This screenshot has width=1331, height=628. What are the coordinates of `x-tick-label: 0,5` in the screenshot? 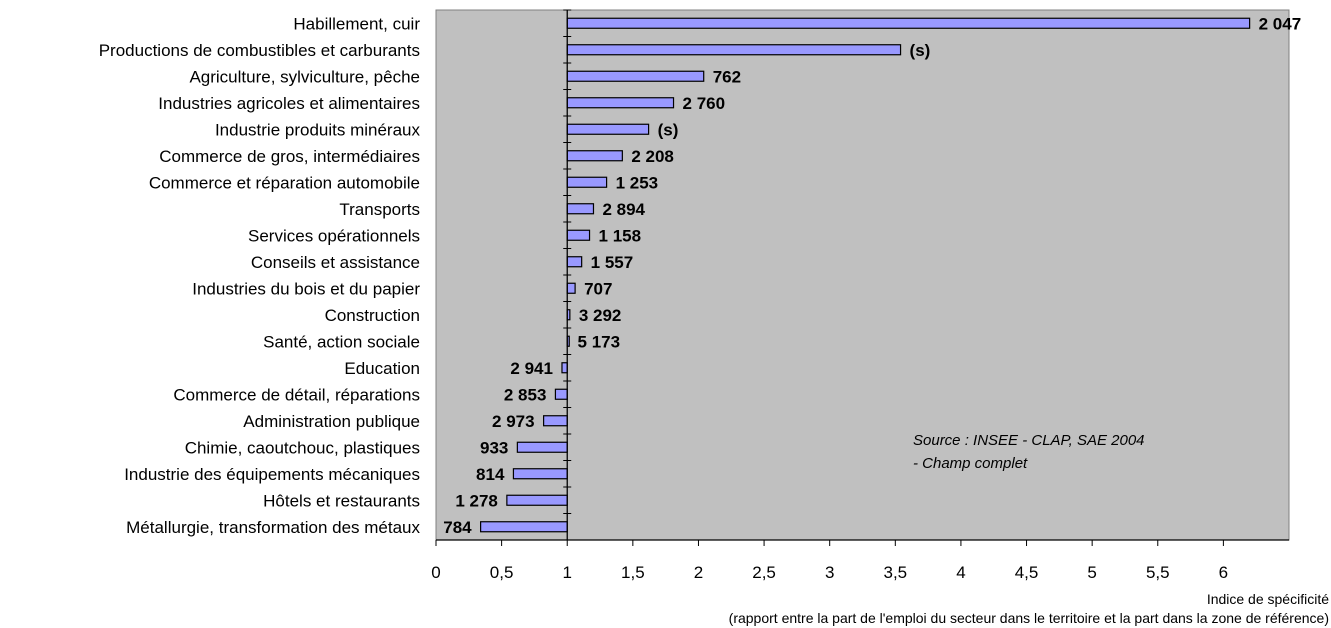 It's located at (502, 572).